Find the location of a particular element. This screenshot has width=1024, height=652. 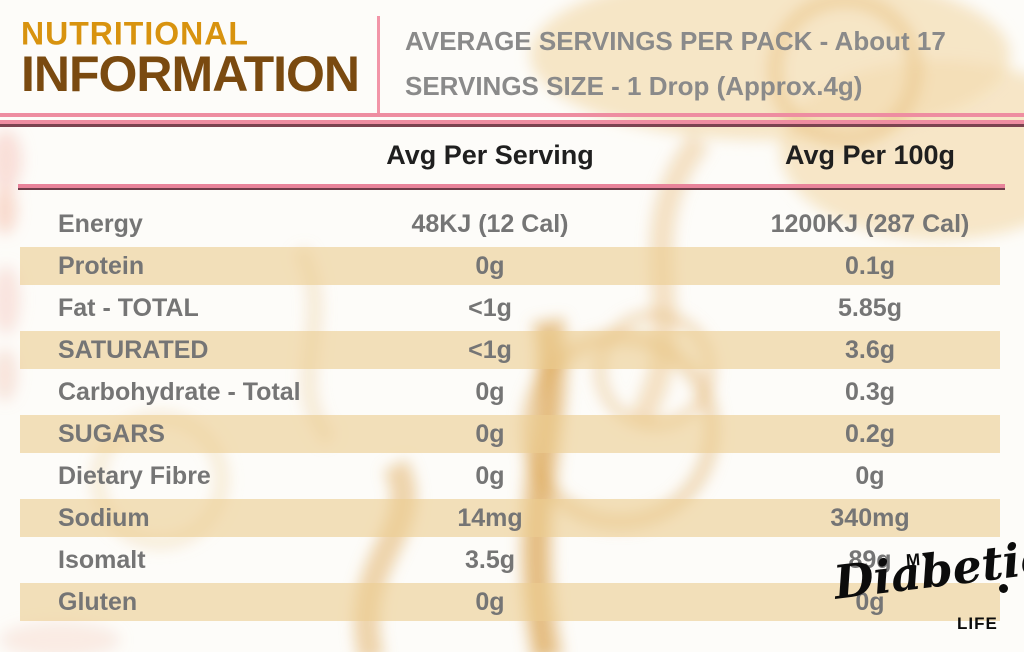

header-vertical-divider is located at coordinates (378, 65).